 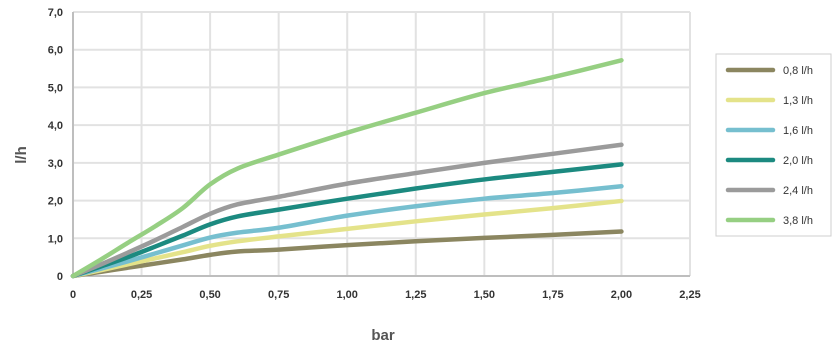 What do you see at coordinates (798, 71) in the screenshot?
I see `legend-label: 0,8 l/h` at bounding box center [798, 71].